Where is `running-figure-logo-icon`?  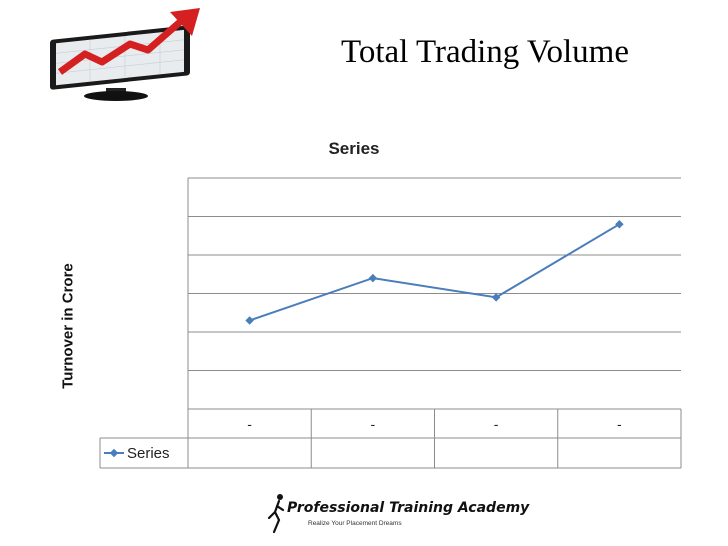 running-figure-logo-icon is located at coordinates (276, 514).